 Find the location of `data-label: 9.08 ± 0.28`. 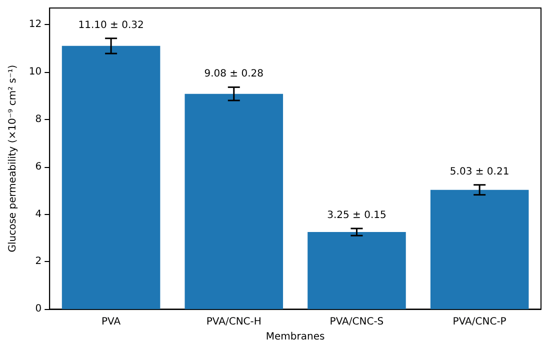

data-label: 9.08 ± 0.28 is located at coordinates (234, 74).